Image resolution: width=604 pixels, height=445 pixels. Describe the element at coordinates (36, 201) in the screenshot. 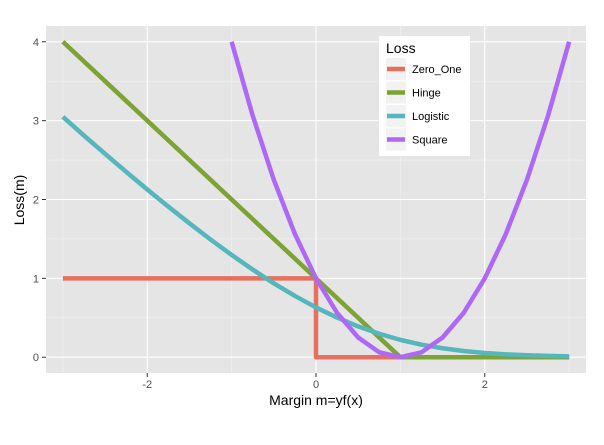

I see `y-tick-label: 2` at that location.